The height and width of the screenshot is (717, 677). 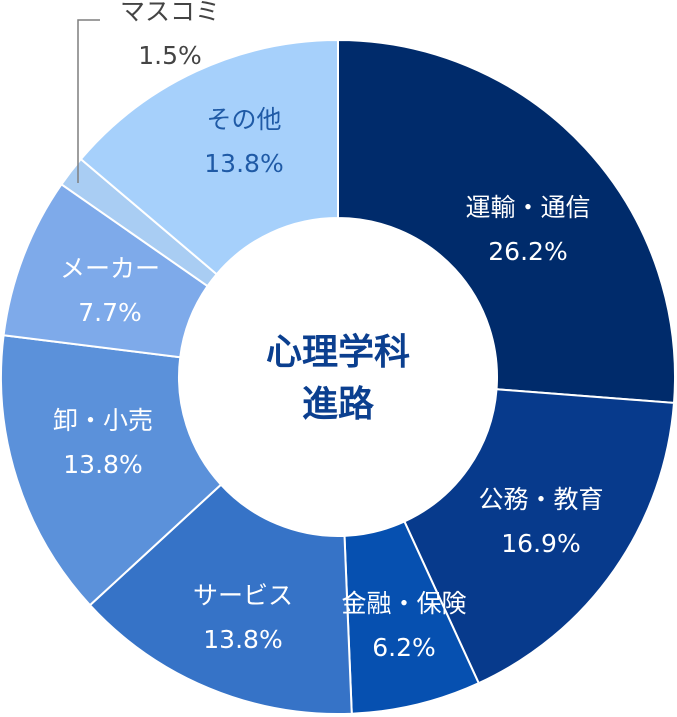 What do you see at coordinates (403, 603) in the screenshot?
I see `slice-label-2: 金融・保険` at bounding box center [403, 603].